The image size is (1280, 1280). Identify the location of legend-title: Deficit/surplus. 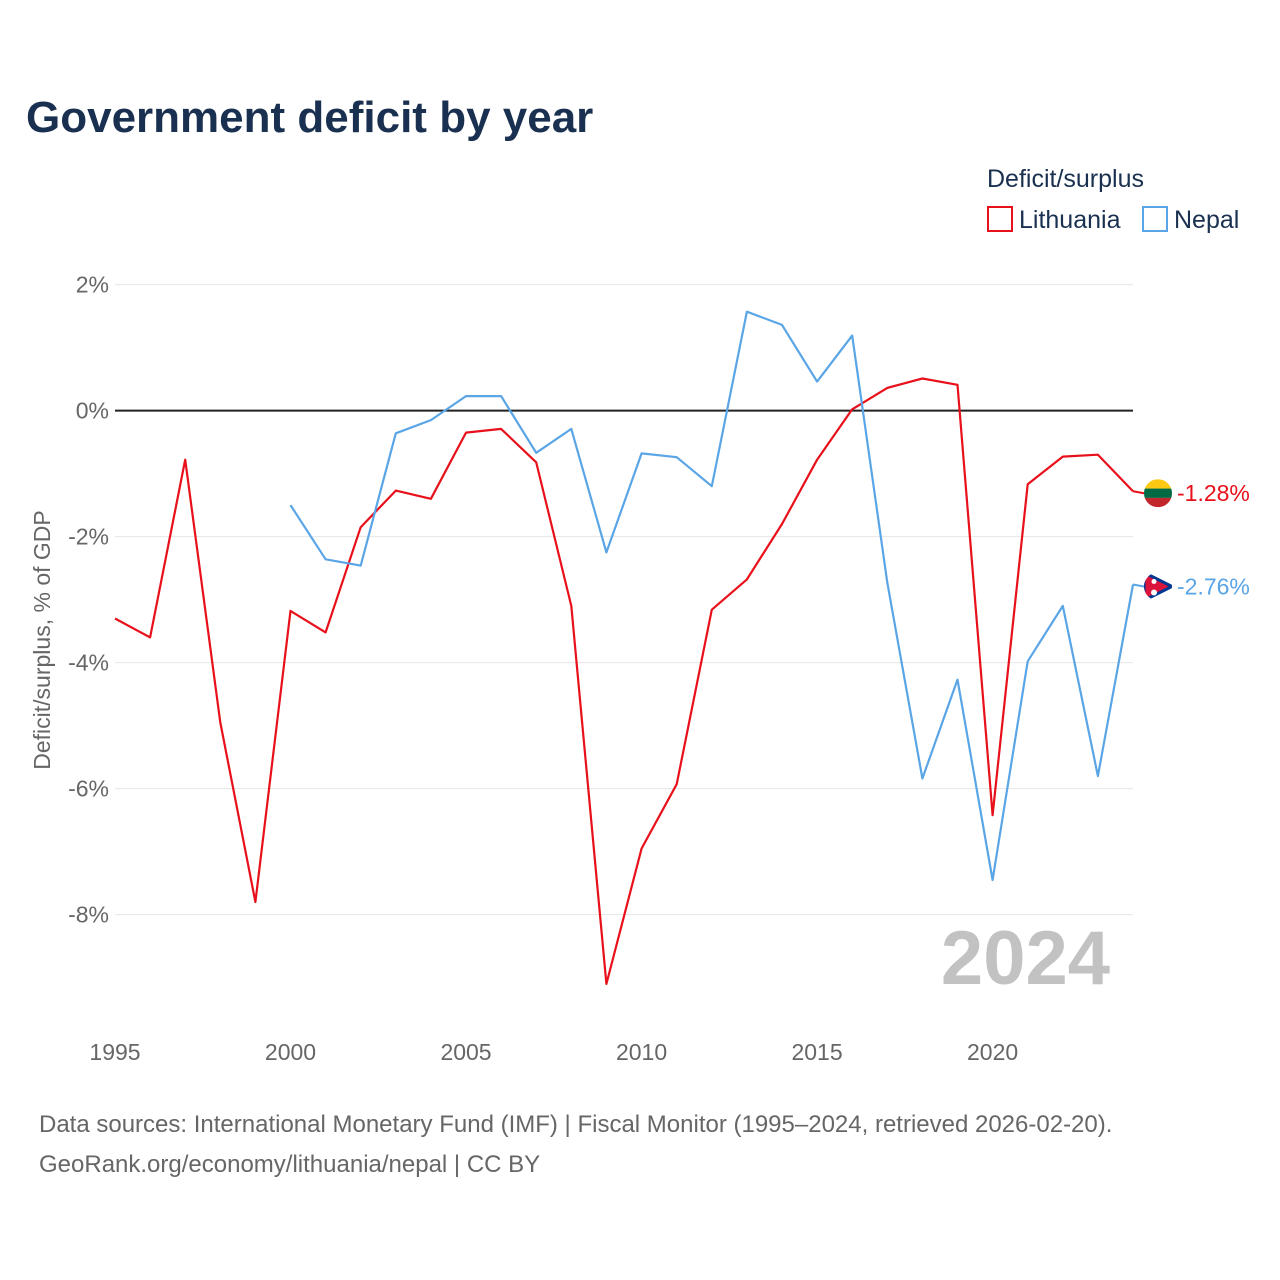
(1065, 179).